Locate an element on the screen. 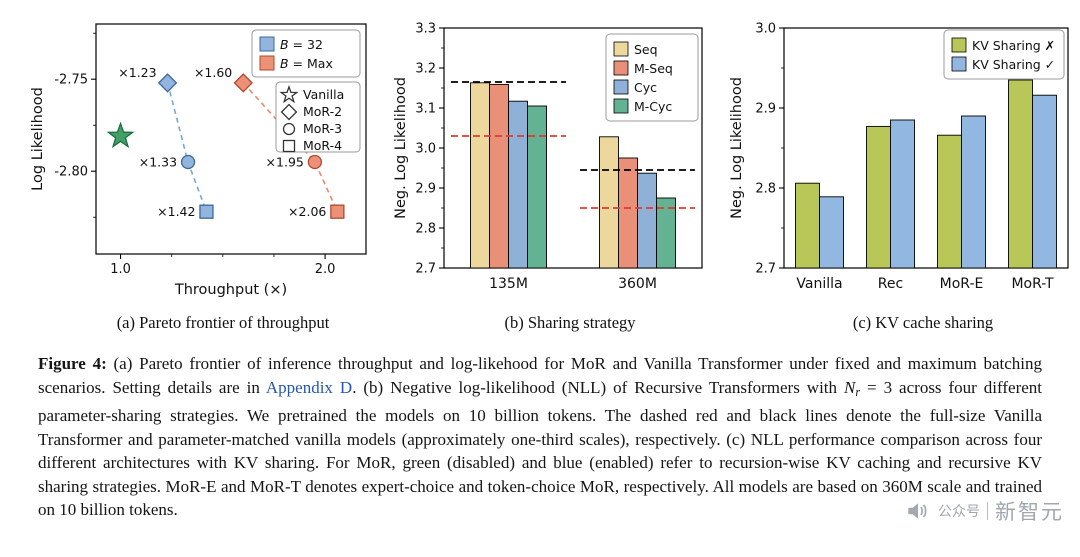 This screenshot has width=1080, height=557. svg-text: Cyc is located at coordinates (645, 87).